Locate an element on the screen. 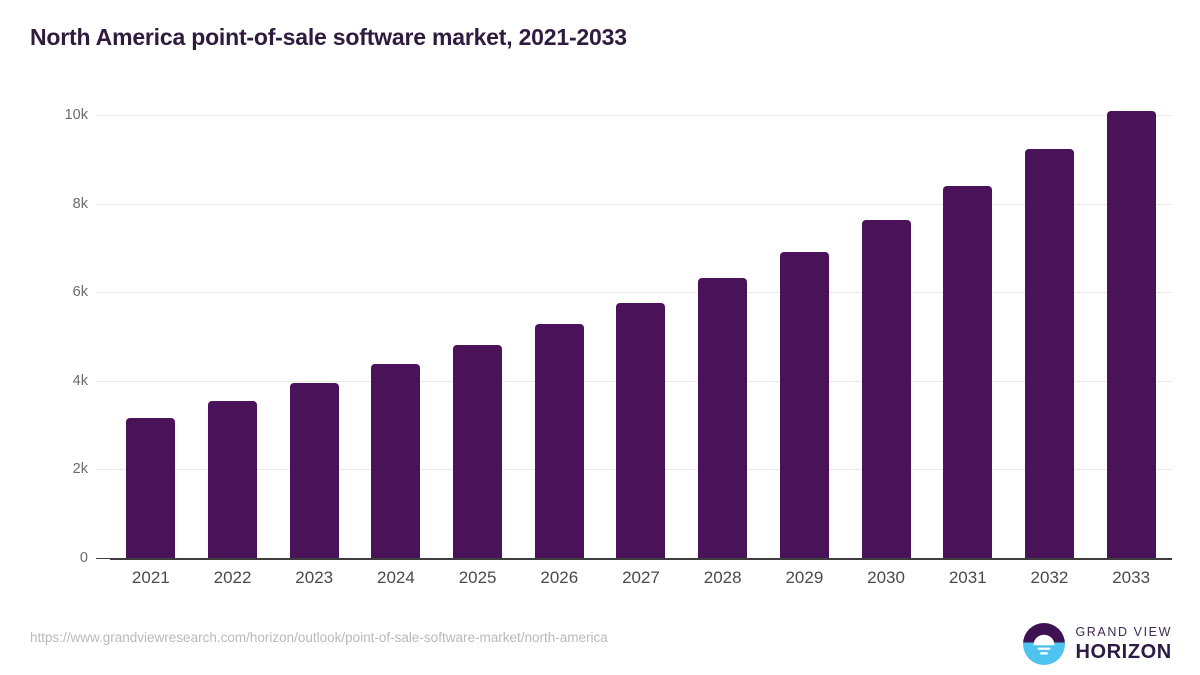 Image resolution: width=1200 pixels, height=675 pixels. x-axis-tick-label-2028: 2028 is located at coordinates (722, 577).